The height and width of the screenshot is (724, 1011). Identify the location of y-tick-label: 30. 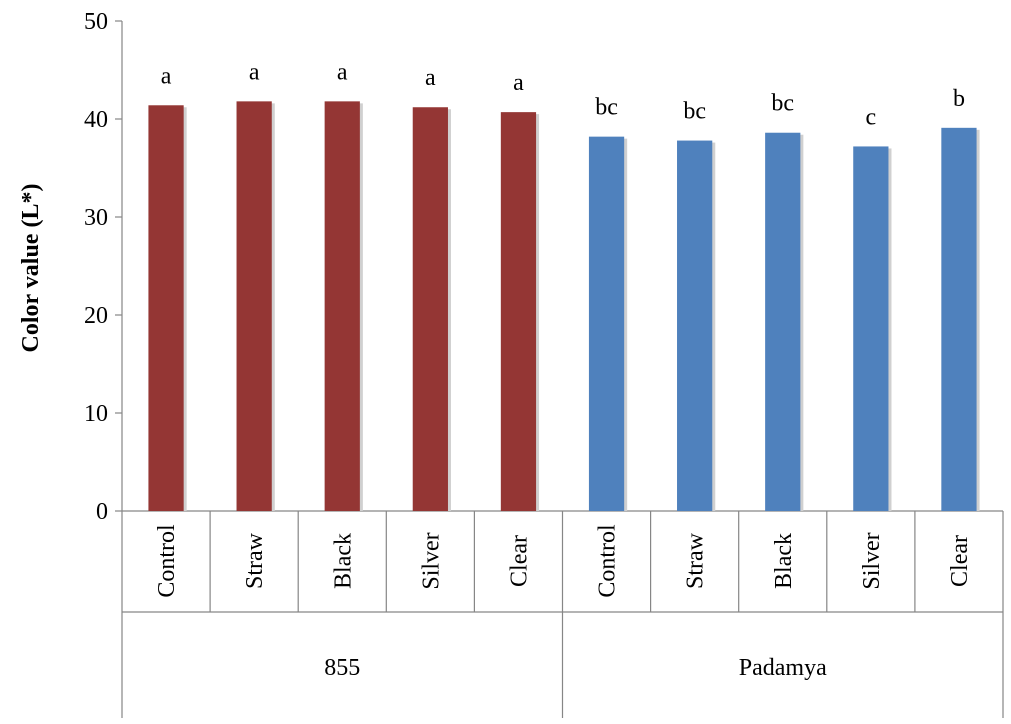
(96, 218).